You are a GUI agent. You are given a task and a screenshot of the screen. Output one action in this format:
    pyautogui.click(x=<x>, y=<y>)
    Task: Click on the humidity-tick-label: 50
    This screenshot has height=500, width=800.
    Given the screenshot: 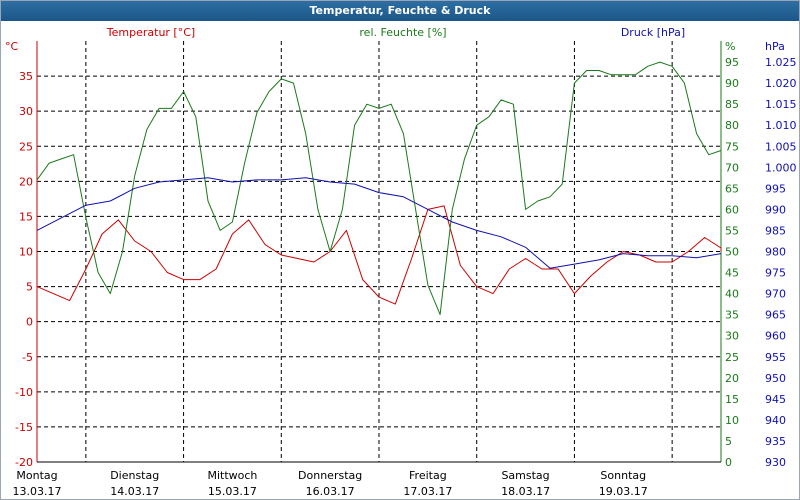 What is the action you would take?
    pyautogui.click(x=732, y=252)
    